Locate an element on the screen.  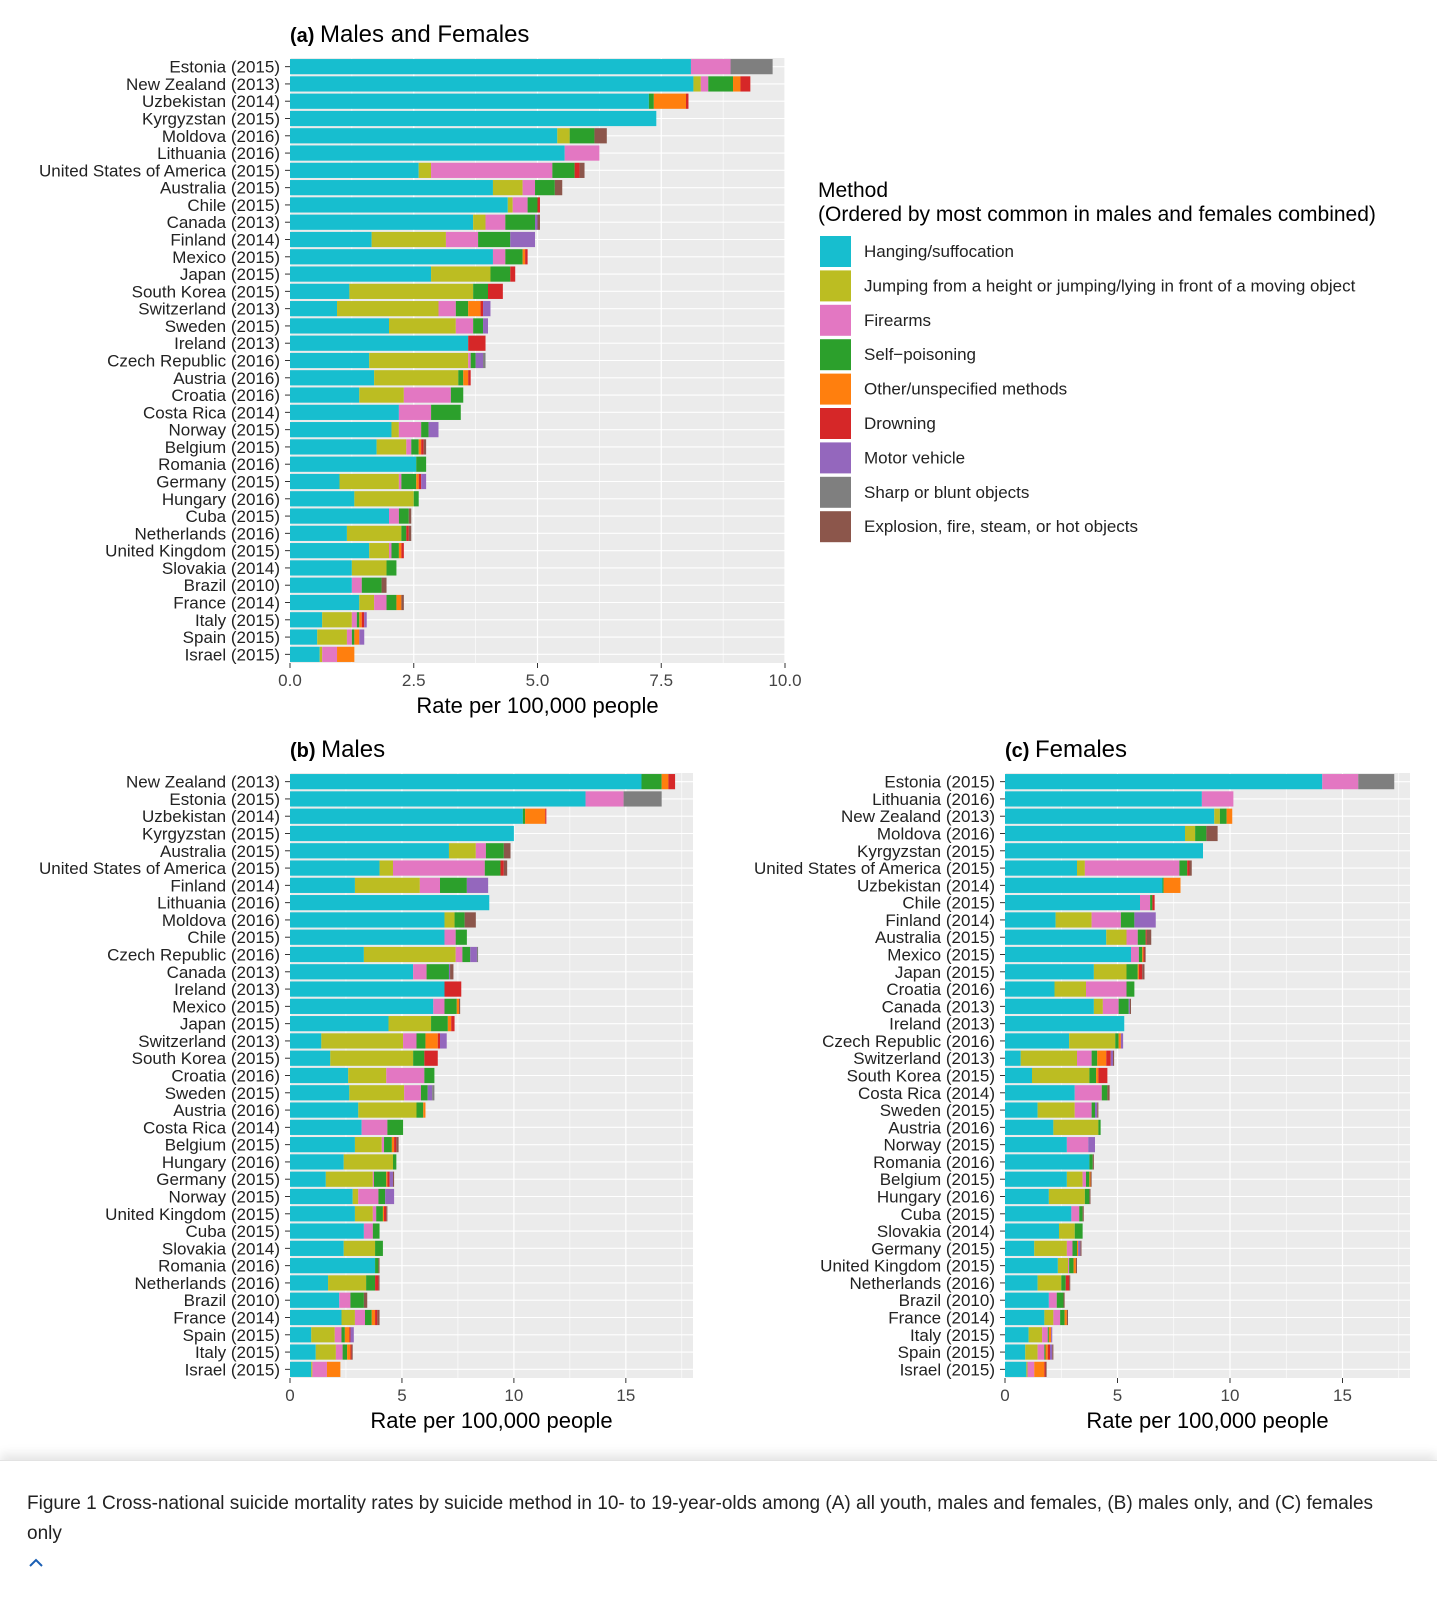
category-label: Finland (2014) is located at coordinates (225, 885).